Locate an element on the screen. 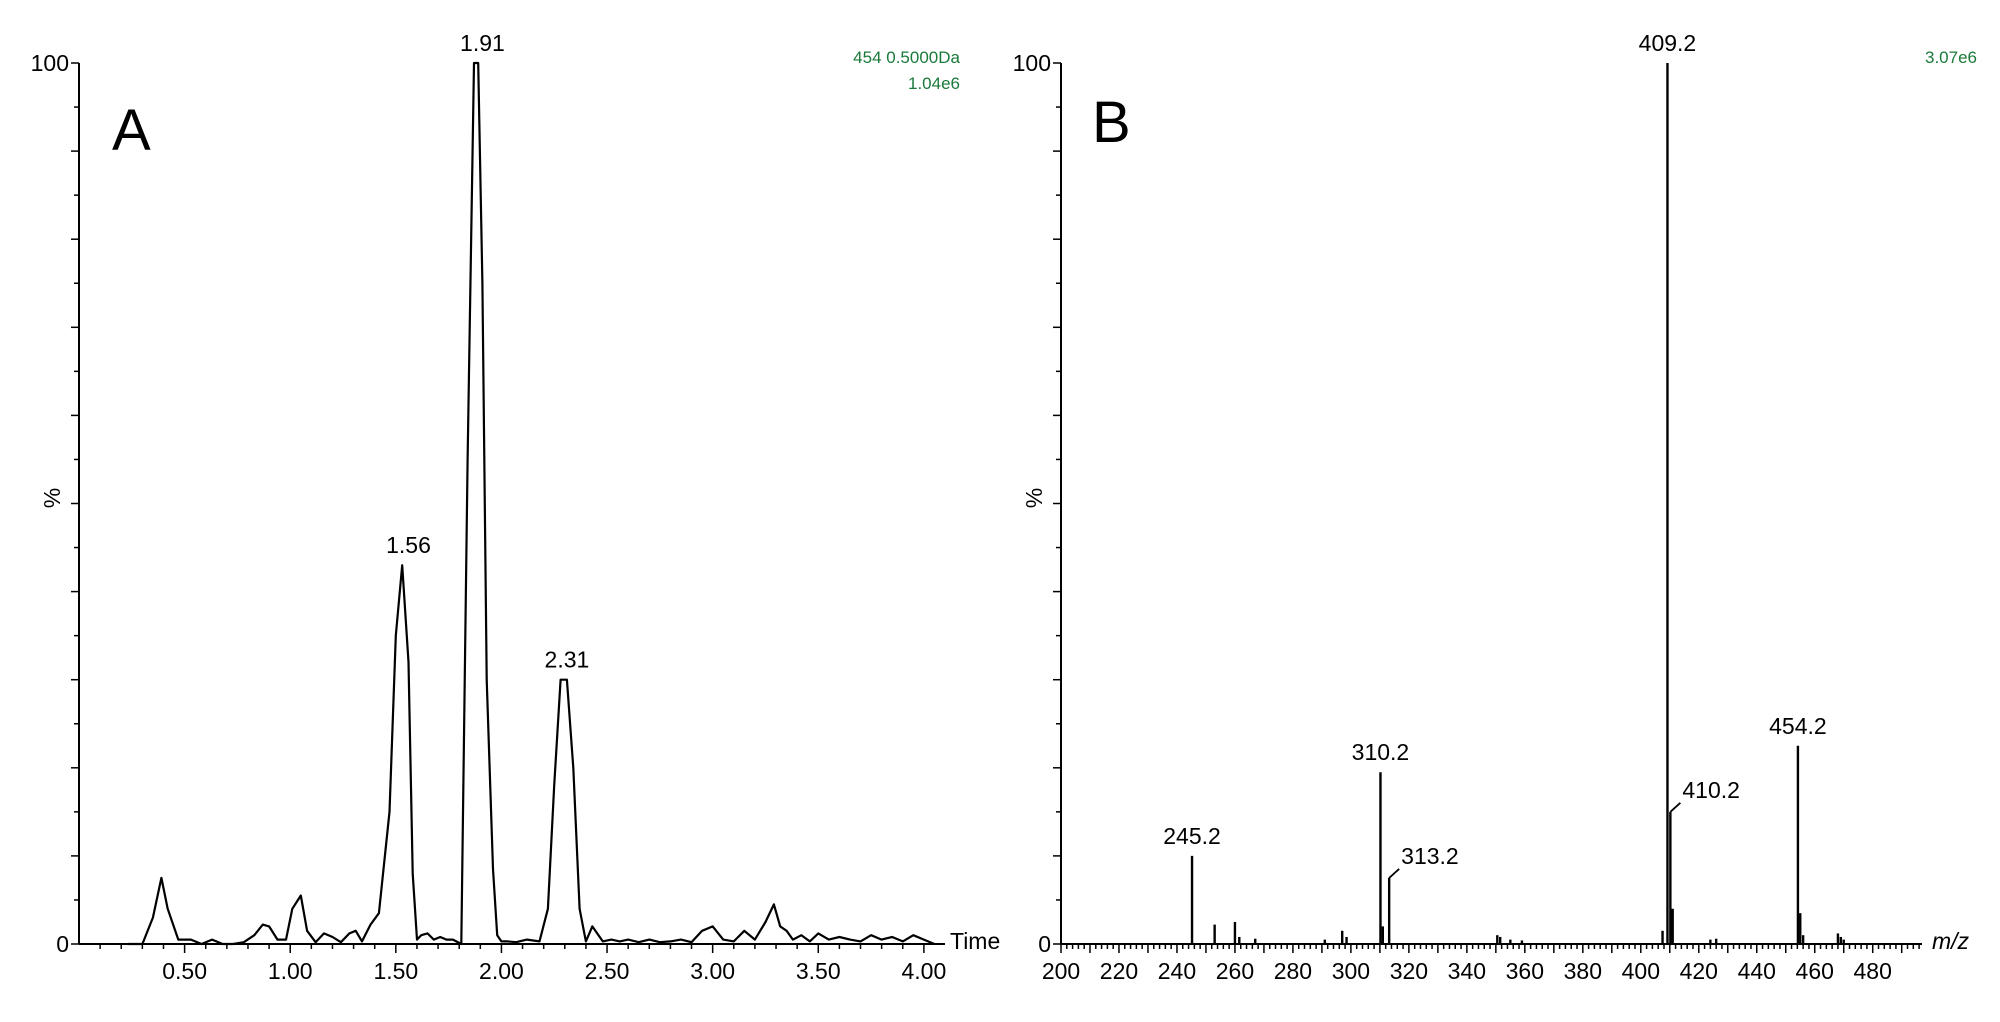 The image size is (2000, 1022). panel-b-x-tick-label: 420 is located at coordinates (1699, 971).